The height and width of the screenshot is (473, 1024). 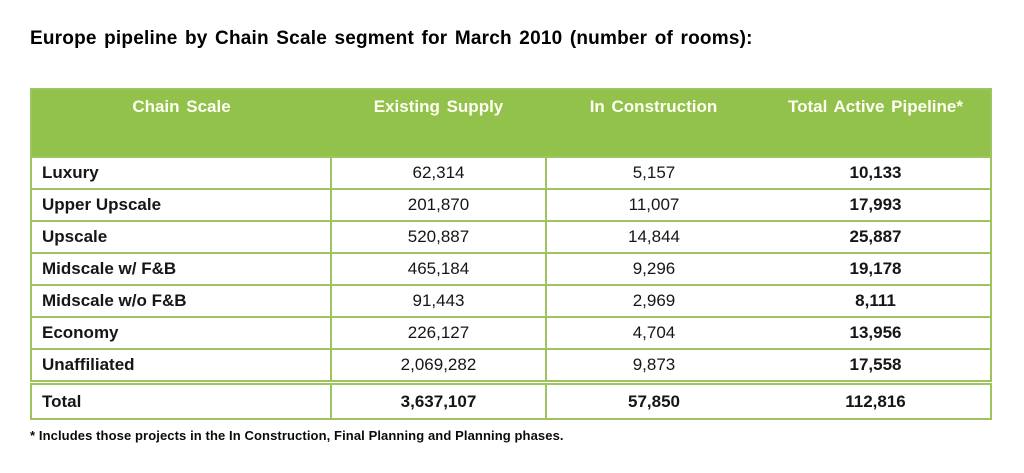 I want to click on total-in-construction-cell: 57,850, so click(x=653, y=399).